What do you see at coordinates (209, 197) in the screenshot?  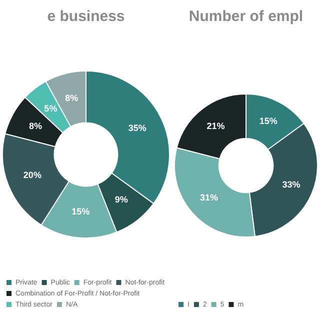 I see `data-label: 31%` at bounding box center [209, 197].